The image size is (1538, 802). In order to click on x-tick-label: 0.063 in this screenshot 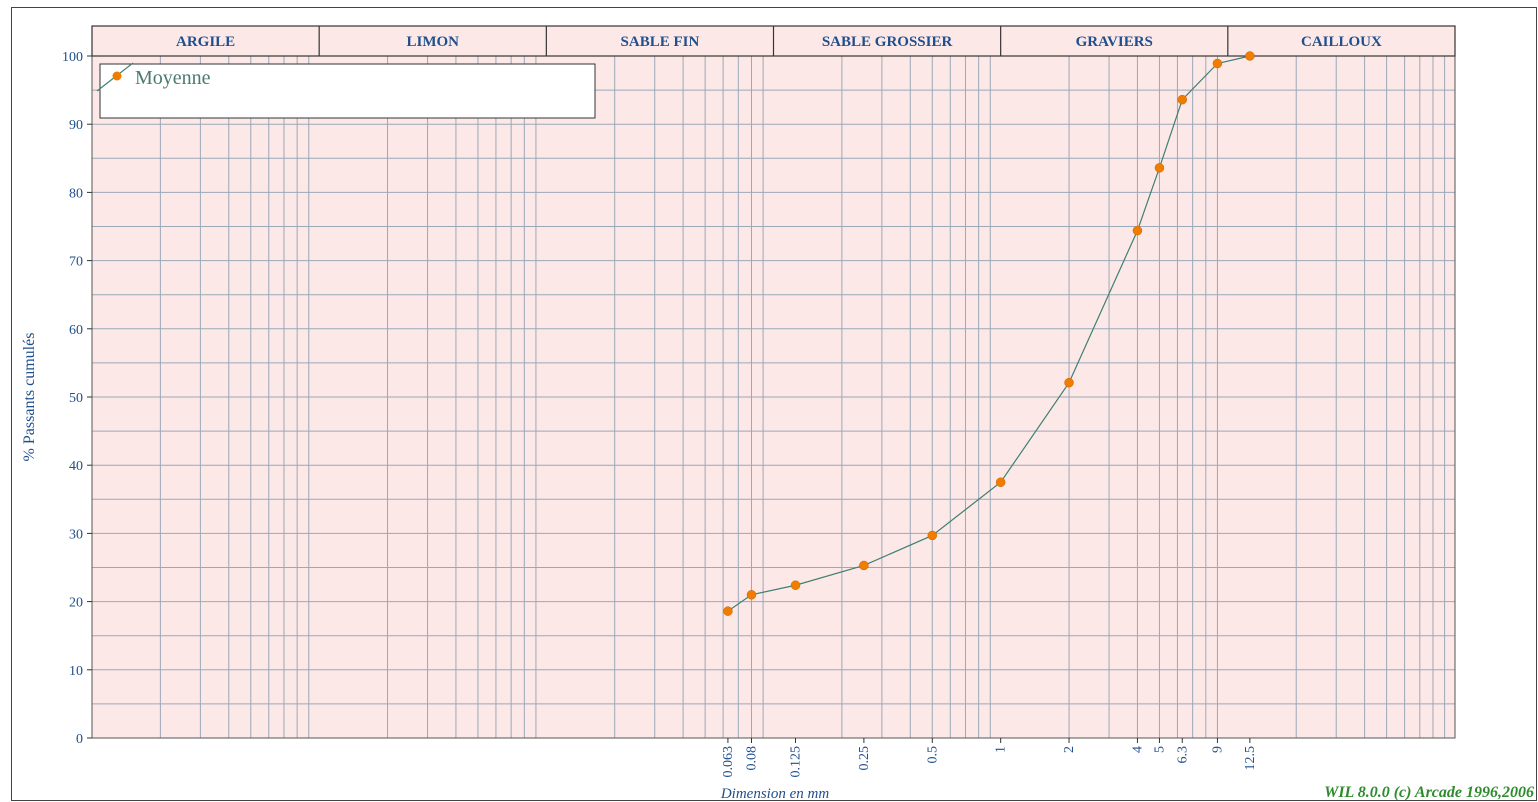, I will do `click(728, 762)`.